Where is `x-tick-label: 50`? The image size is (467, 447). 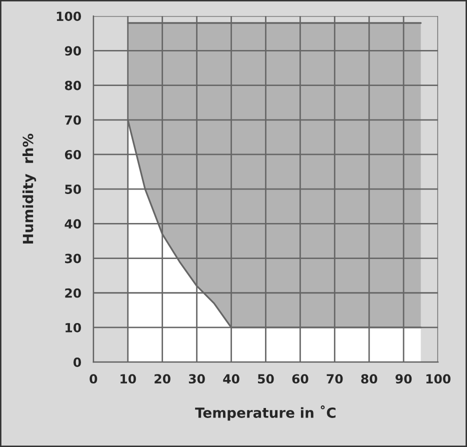 x-tick-label: 50 is located at coordinates (266, 379).